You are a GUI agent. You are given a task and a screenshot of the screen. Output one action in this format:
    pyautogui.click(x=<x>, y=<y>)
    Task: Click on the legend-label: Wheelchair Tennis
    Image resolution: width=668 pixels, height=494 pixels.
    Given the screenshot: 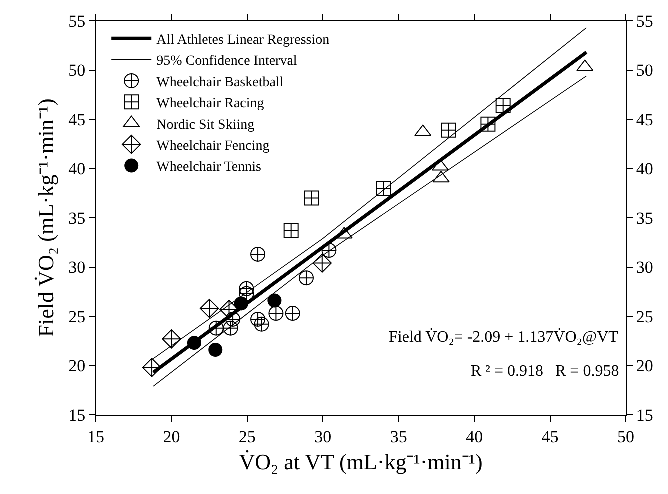 What is the action you would take?
    pyautogui.click(x=209, y=168)
    